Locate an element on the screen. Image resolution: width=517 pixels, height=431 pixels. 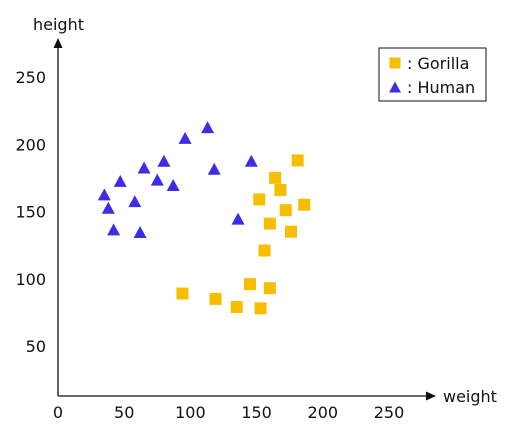
x-tick-label: 0 is located at coordinates (58, 412).